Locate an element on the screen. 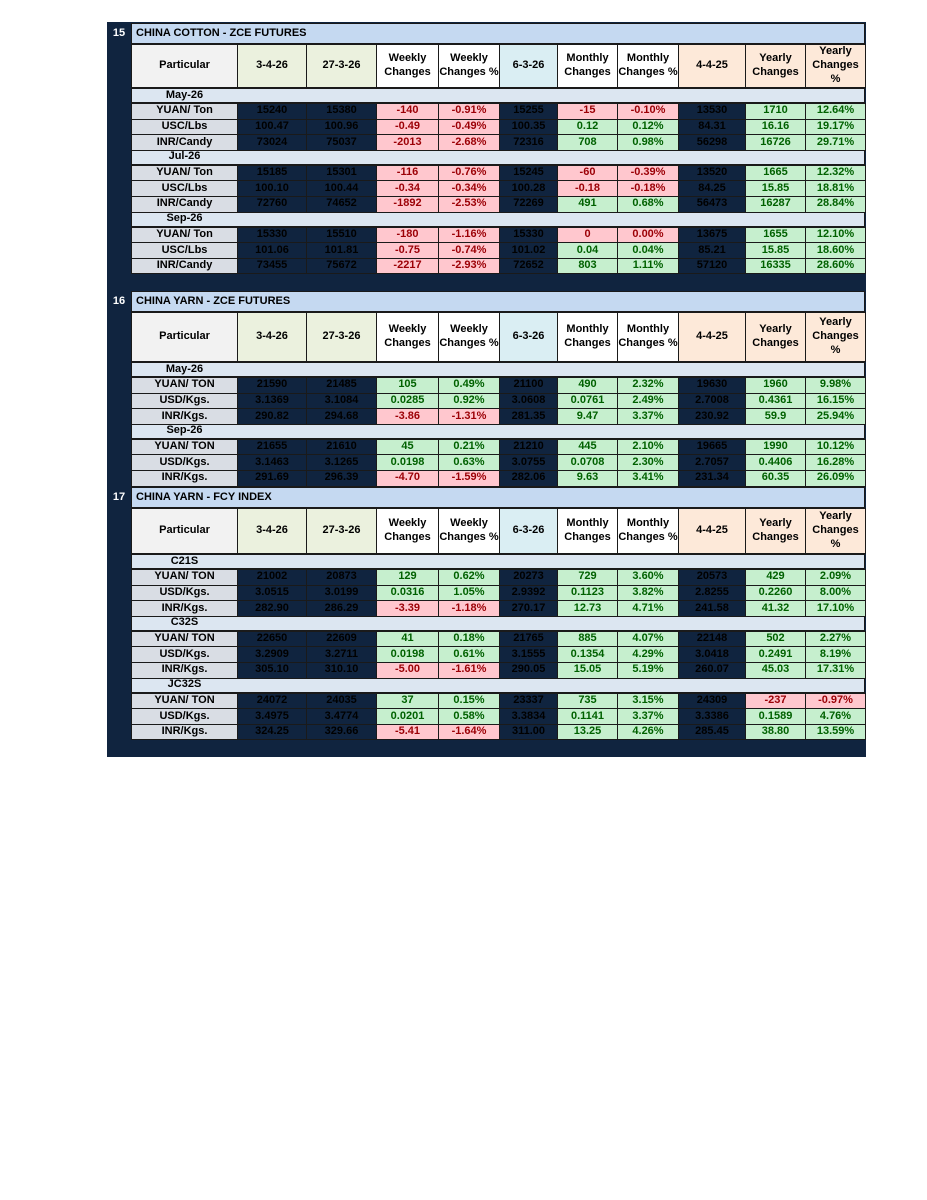 This screenshot has width=927, height=1200. data-cell: 16.28% is located at coordinates (835, 462).